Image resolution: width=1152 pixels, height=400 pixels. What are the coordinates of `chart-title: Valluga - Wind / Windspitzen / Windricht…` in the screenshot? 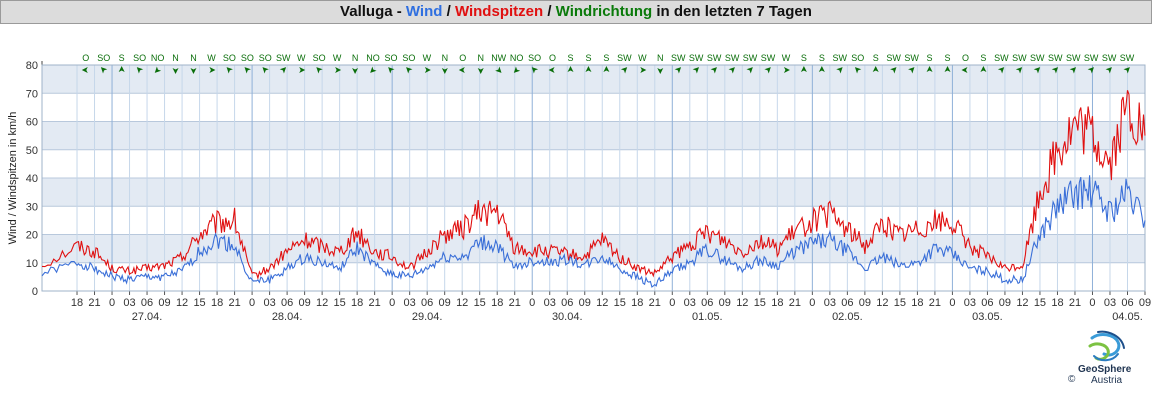 It's located at (576, 12).